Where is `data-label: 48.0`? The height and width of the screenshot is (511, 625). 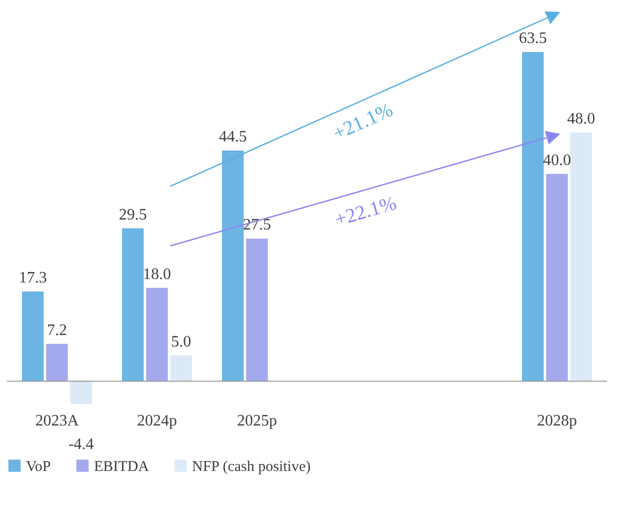
data-label: 48.0 is located at coordinates (581, 119).